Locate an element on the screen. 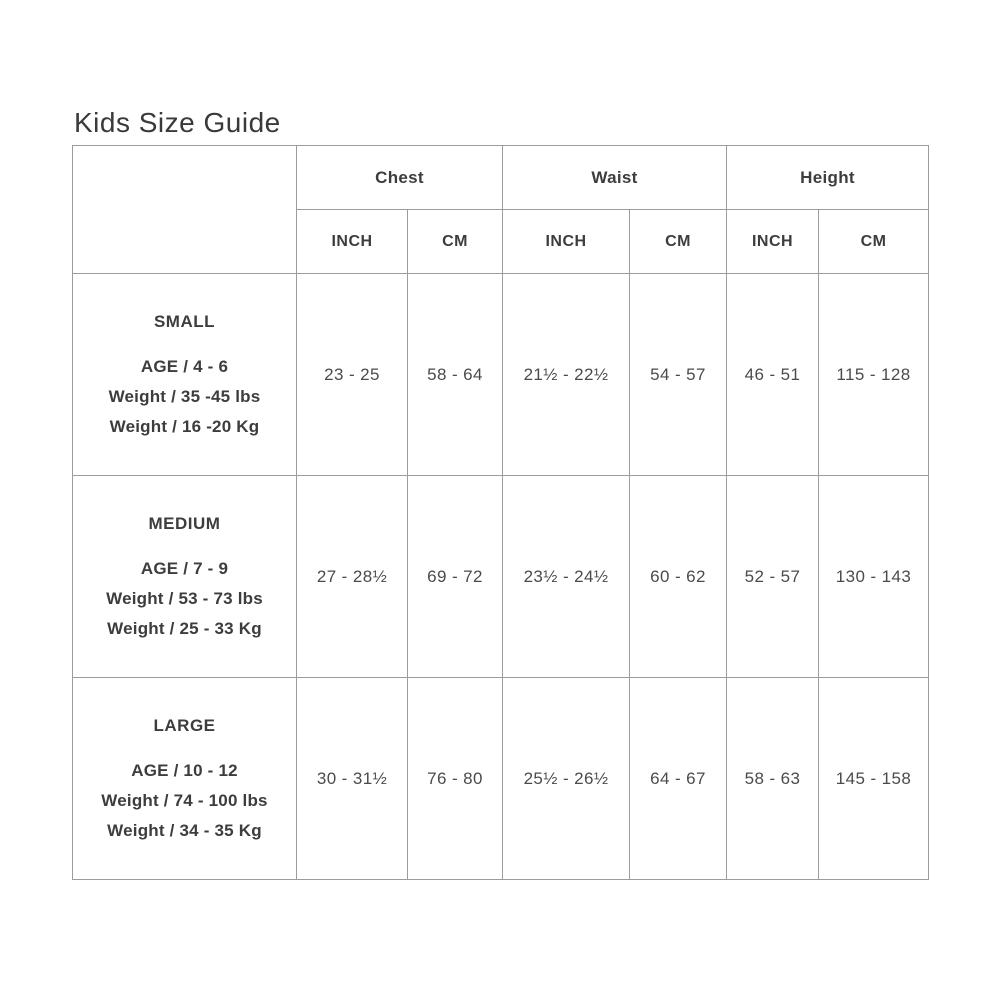 This screenshot has width=1000, height=1000. weight-lbs-label: Weight / 74 - 100 lbs is located at coordinates (184, 800).